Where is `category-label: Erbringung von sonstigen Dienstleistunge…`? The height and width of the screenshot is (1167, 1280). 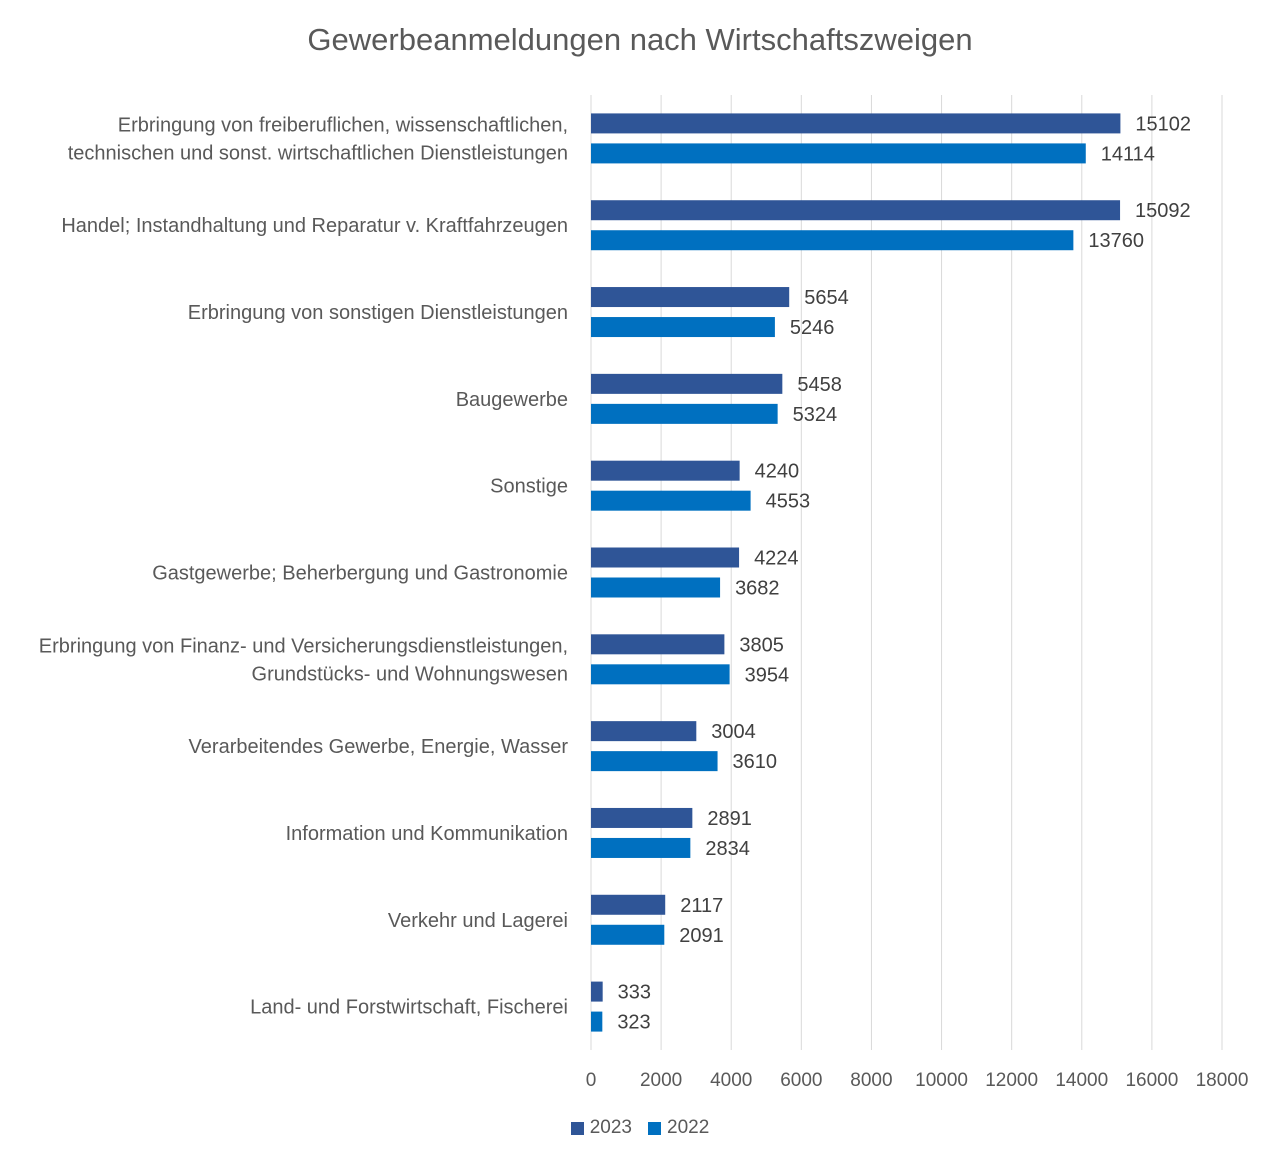 category-label: Erbringung von sonstigen Dienstleistunge… is located at coordinates (378, 313).